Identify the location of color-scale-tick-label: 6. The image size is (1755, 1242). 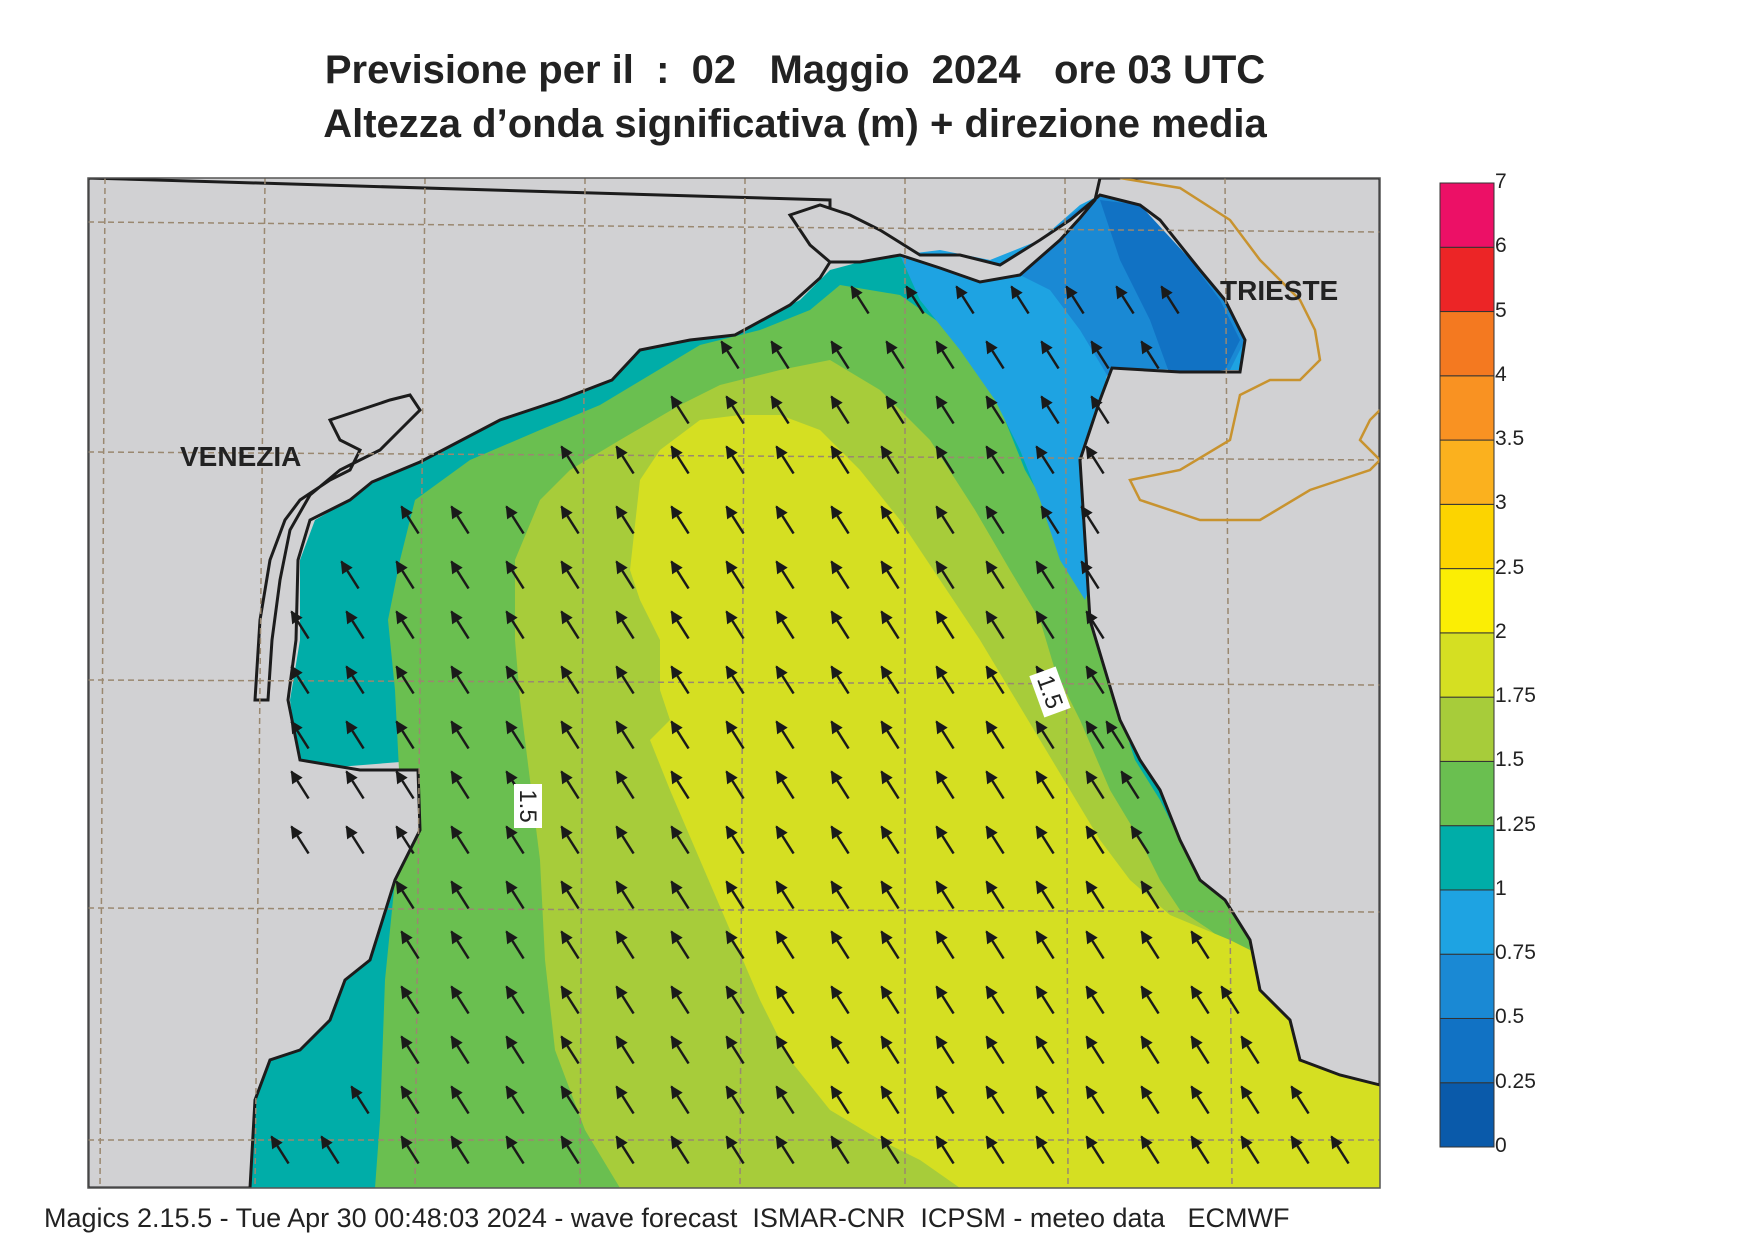
(1501, 246).